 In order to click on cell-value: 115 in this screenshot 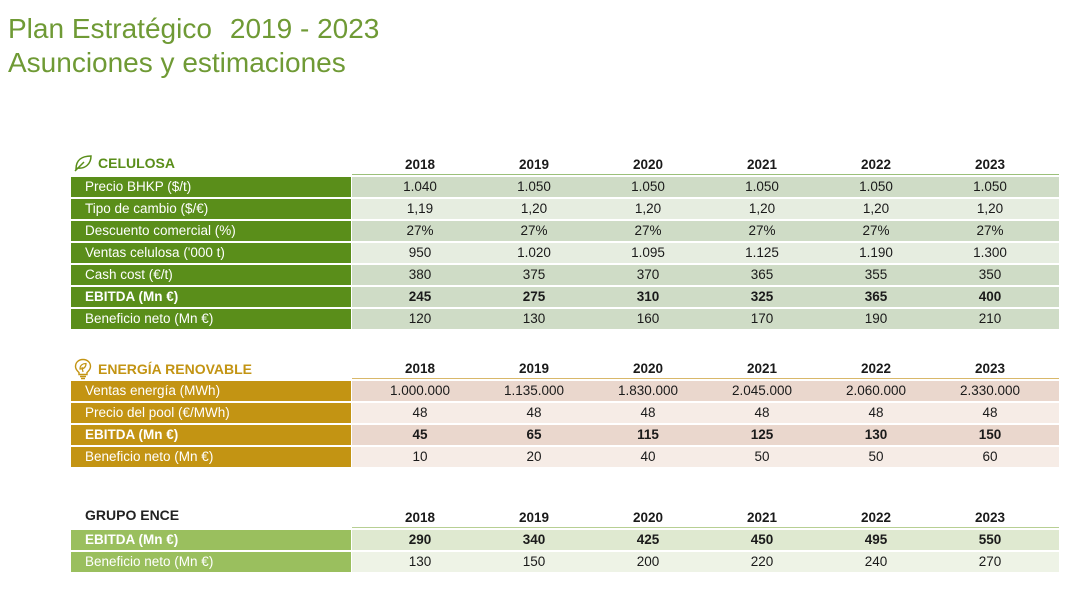, I will do `click(648, 434)`.